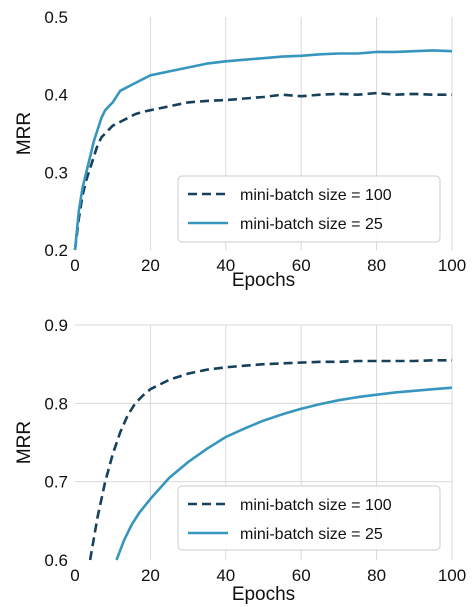 This screenshot has height=607, width=472. I want to click on y-tick-label: 0.8, so click(56, 403).